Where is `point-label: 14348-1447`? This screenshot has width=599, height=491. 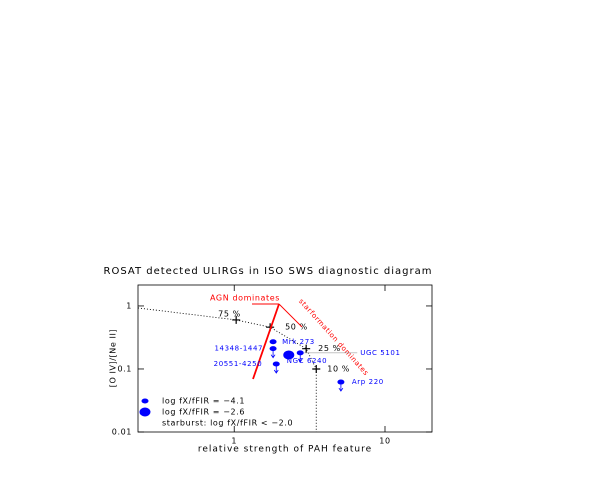 point-label: 14348-1447 is located at coordinates (238, 349).